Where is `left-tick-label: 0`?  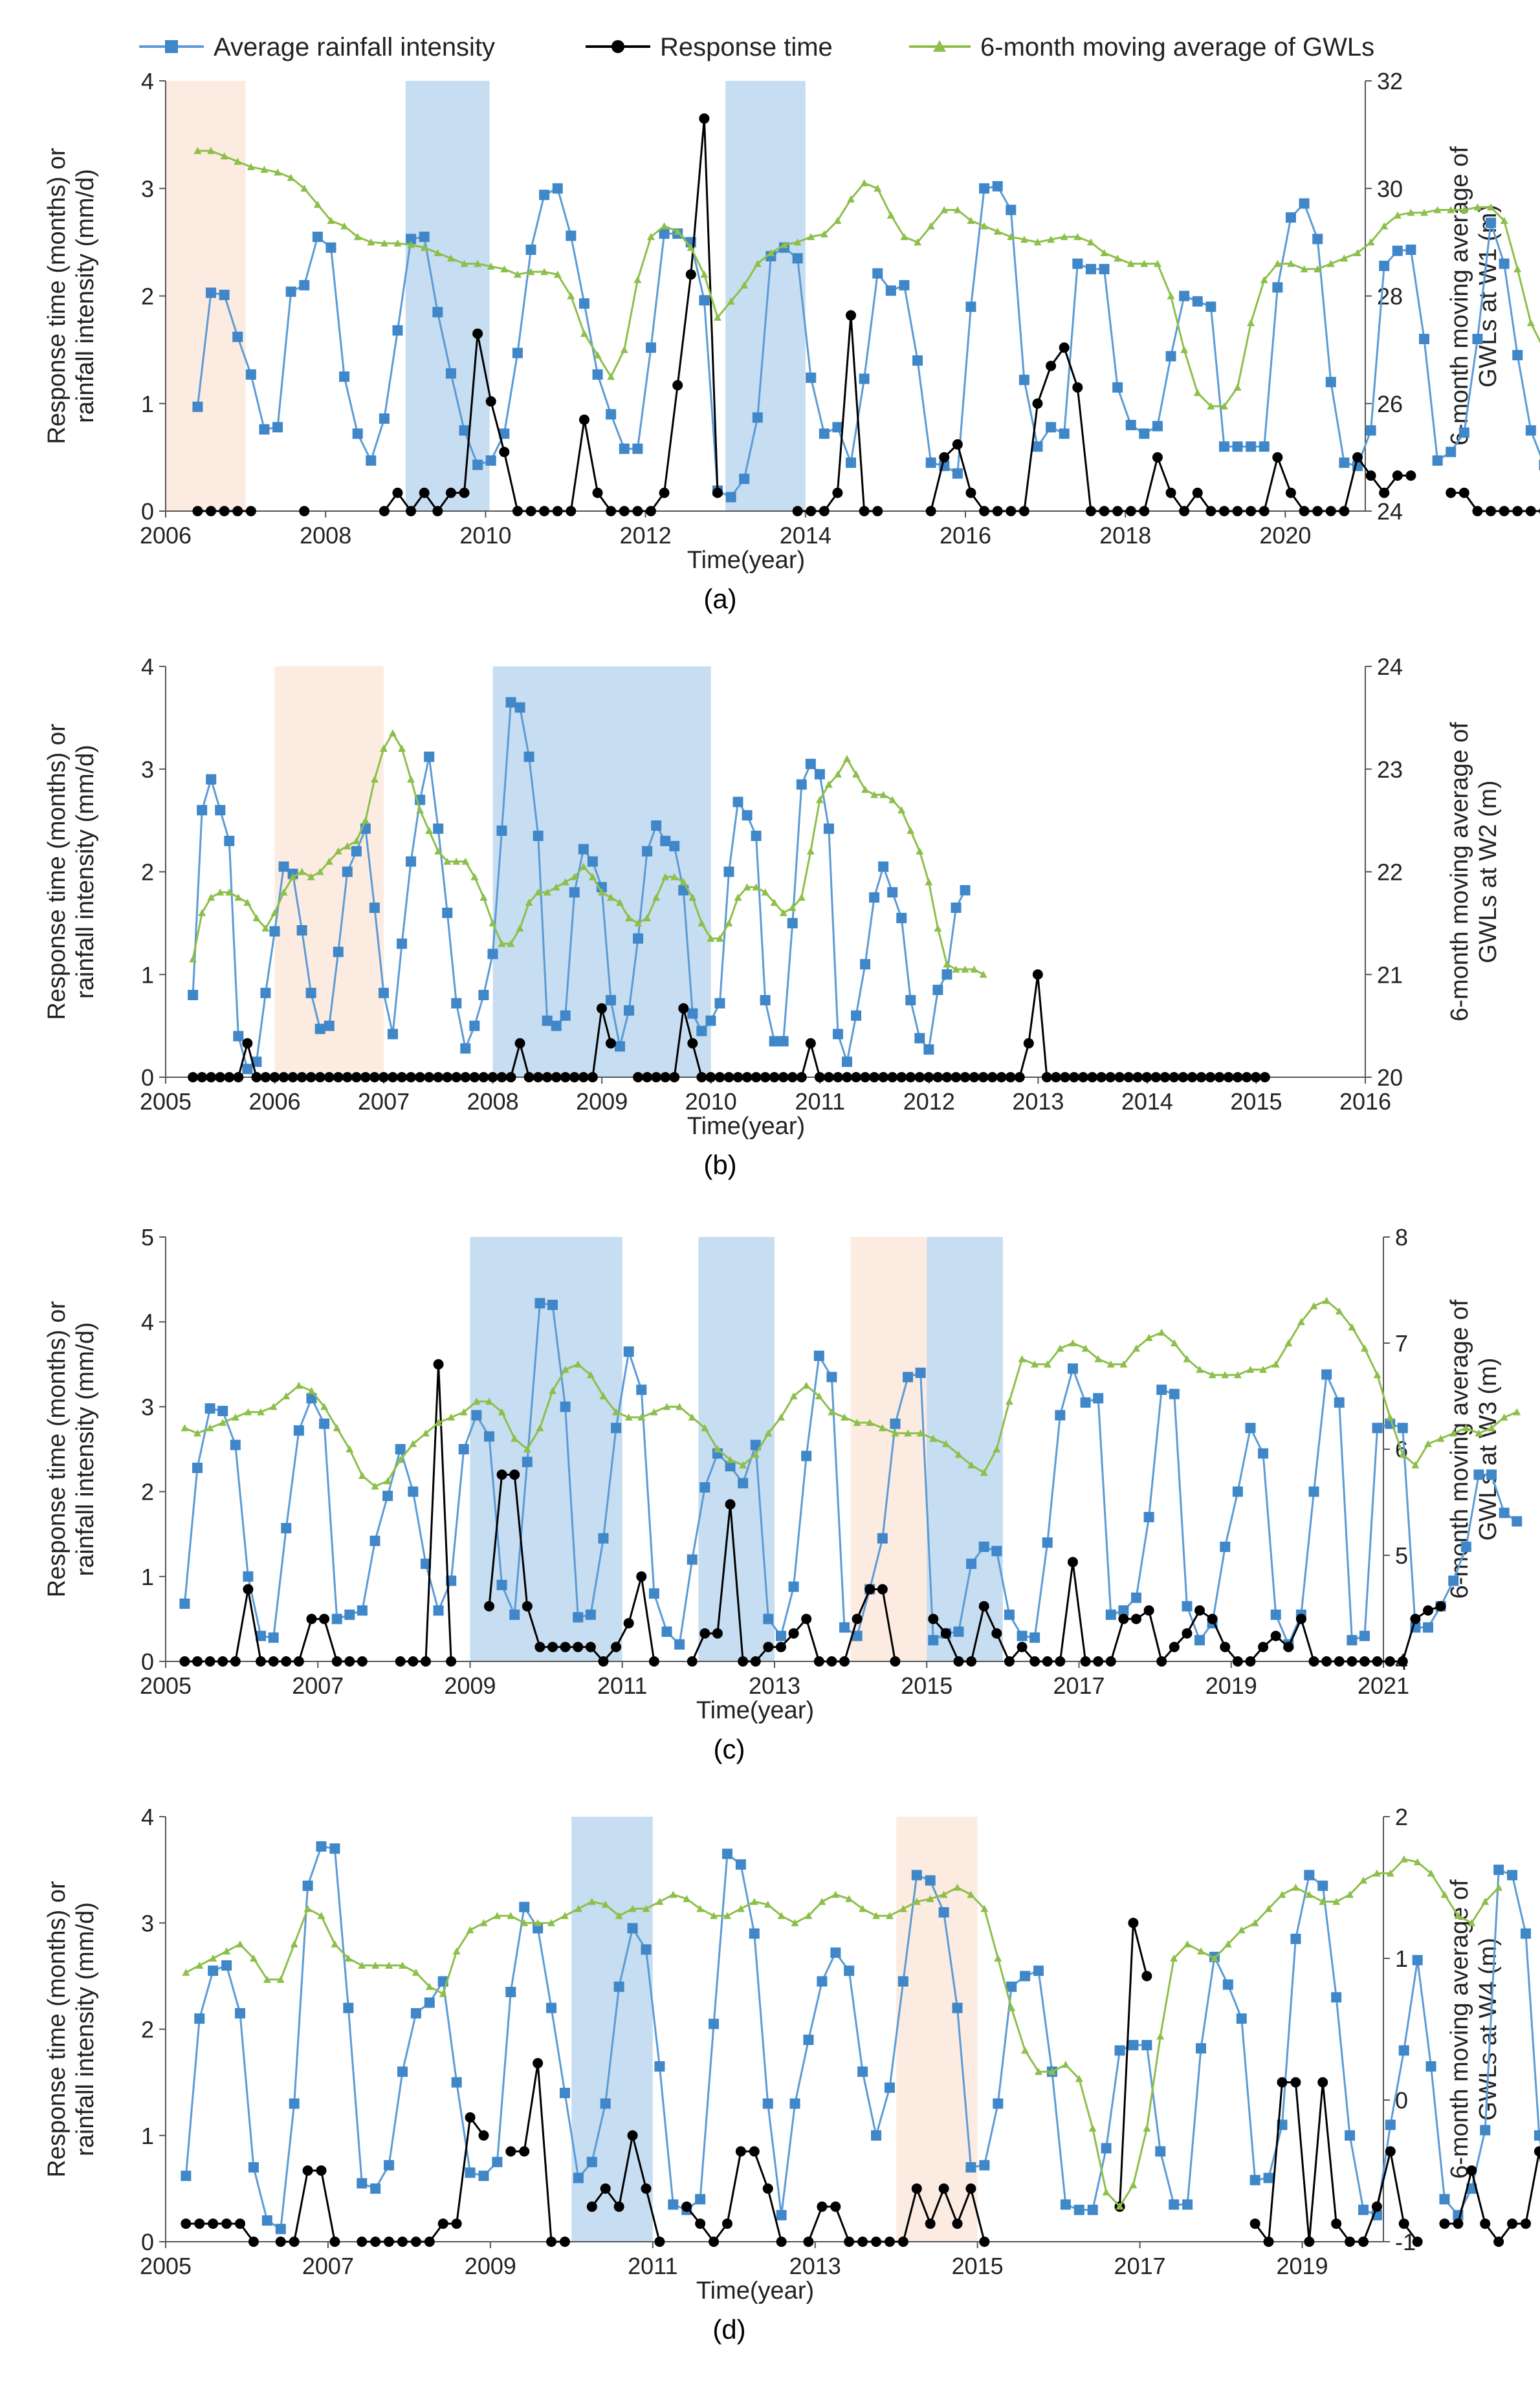
left-tick-label: 0 is located at coordinates (147, 512).